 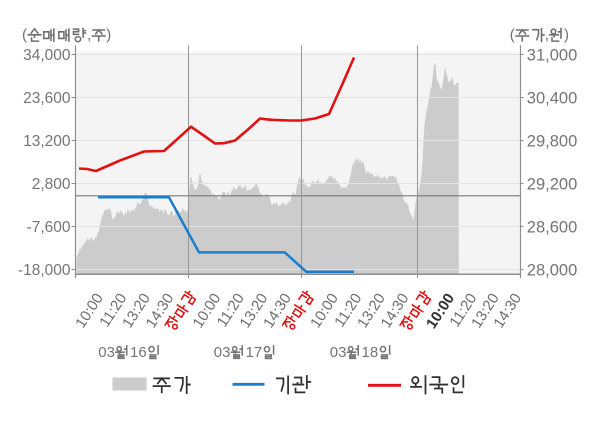 What do you see at coordinates (49, 227) in the screenshot?
I see `svg-text: -7,600` at bounding box center [49, 227].